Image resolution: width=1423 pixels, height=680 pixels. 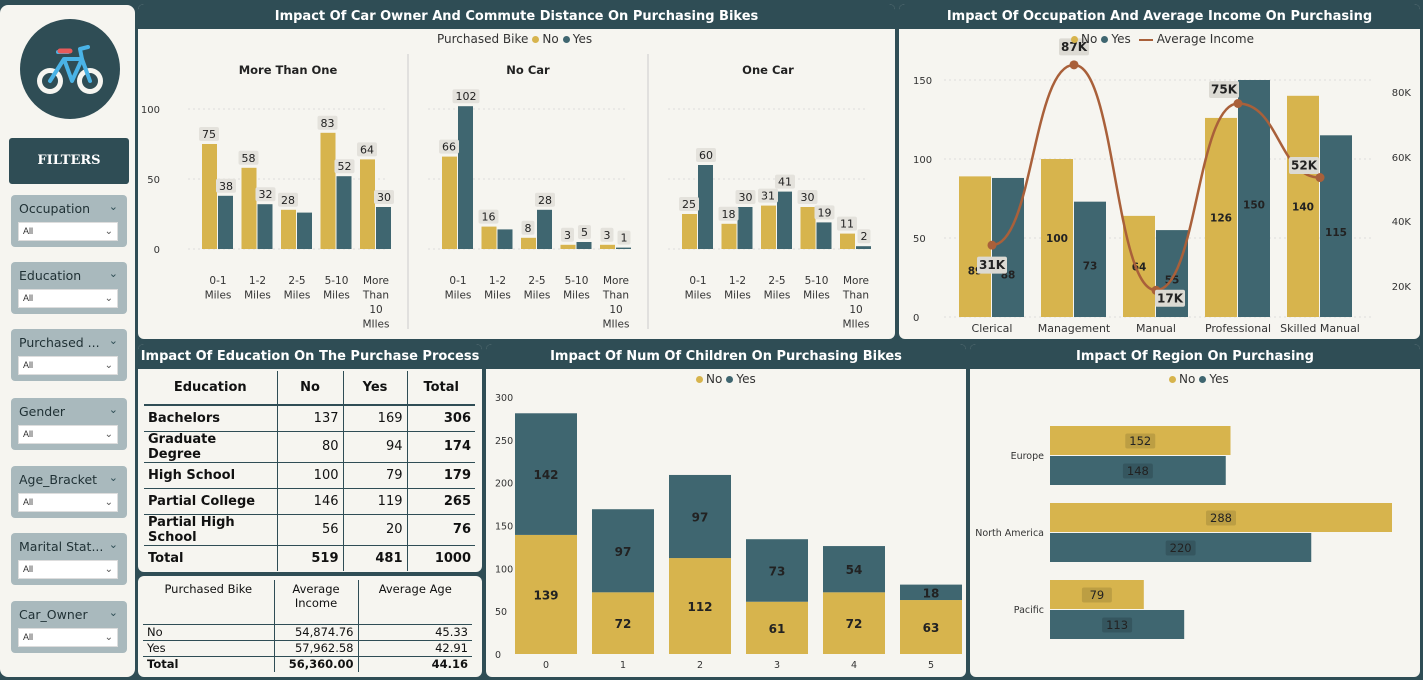 What do you see at coordinates (69, 492) in the screenshot?
I see `slicer-age-bracket: Age_Bracket ⌄ All ⌄` at bounding box center [69, 492].